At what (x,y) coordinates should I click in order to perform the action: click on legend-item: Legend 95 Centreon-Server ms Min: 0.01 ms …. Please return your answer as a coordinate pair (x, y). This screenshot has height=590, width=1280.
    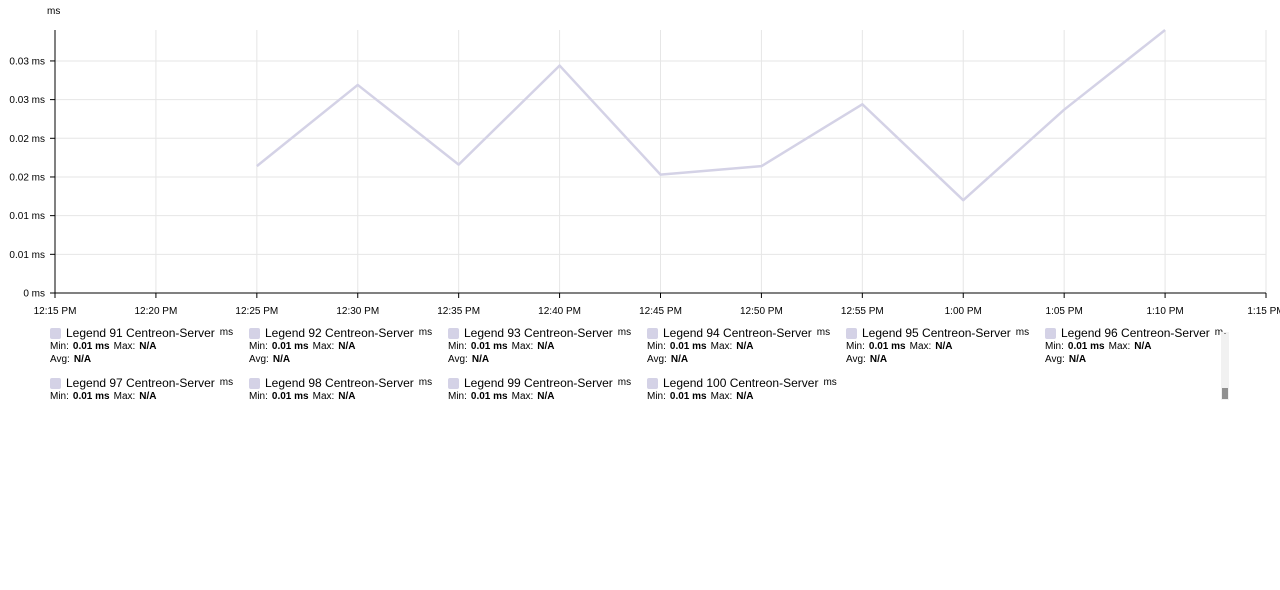
    Looking at the image, I should click on (945, 346).